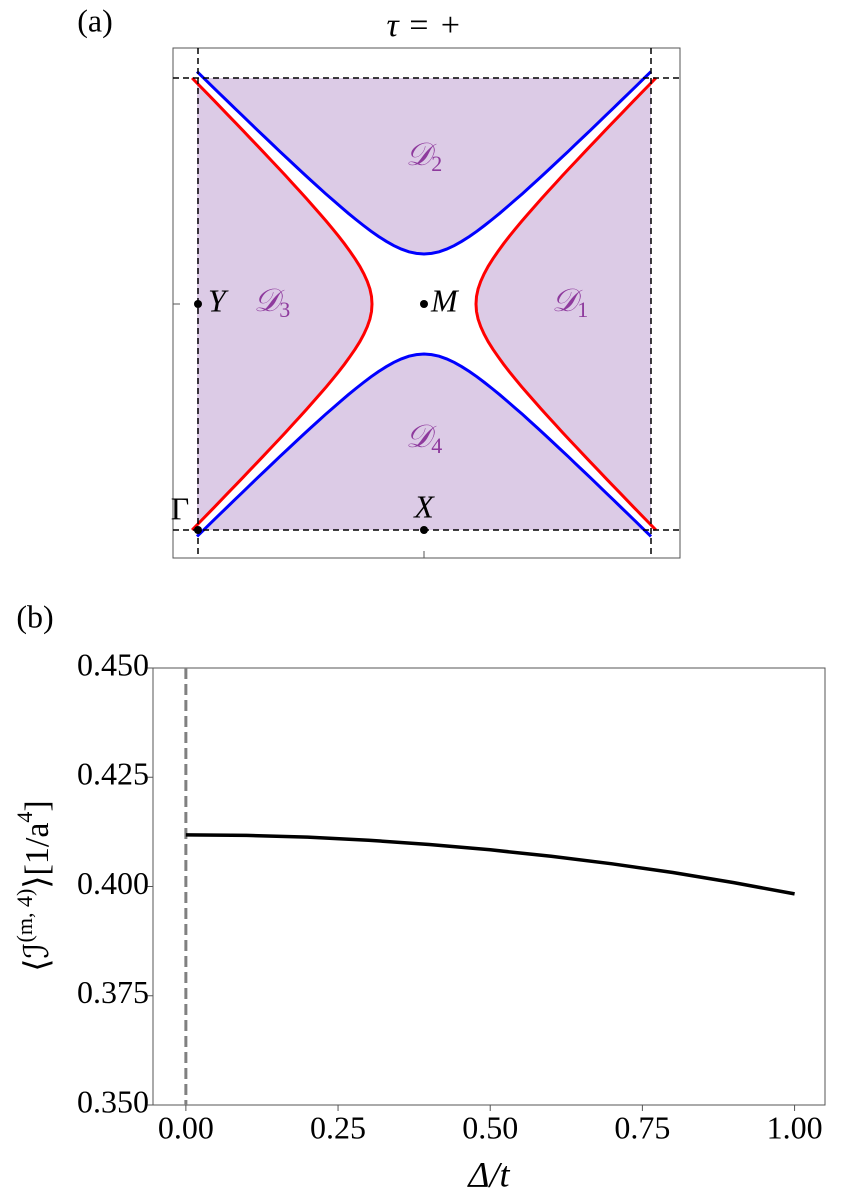  I want to click on y-axis-label-superscript: (m, 4), so click(24, 916).